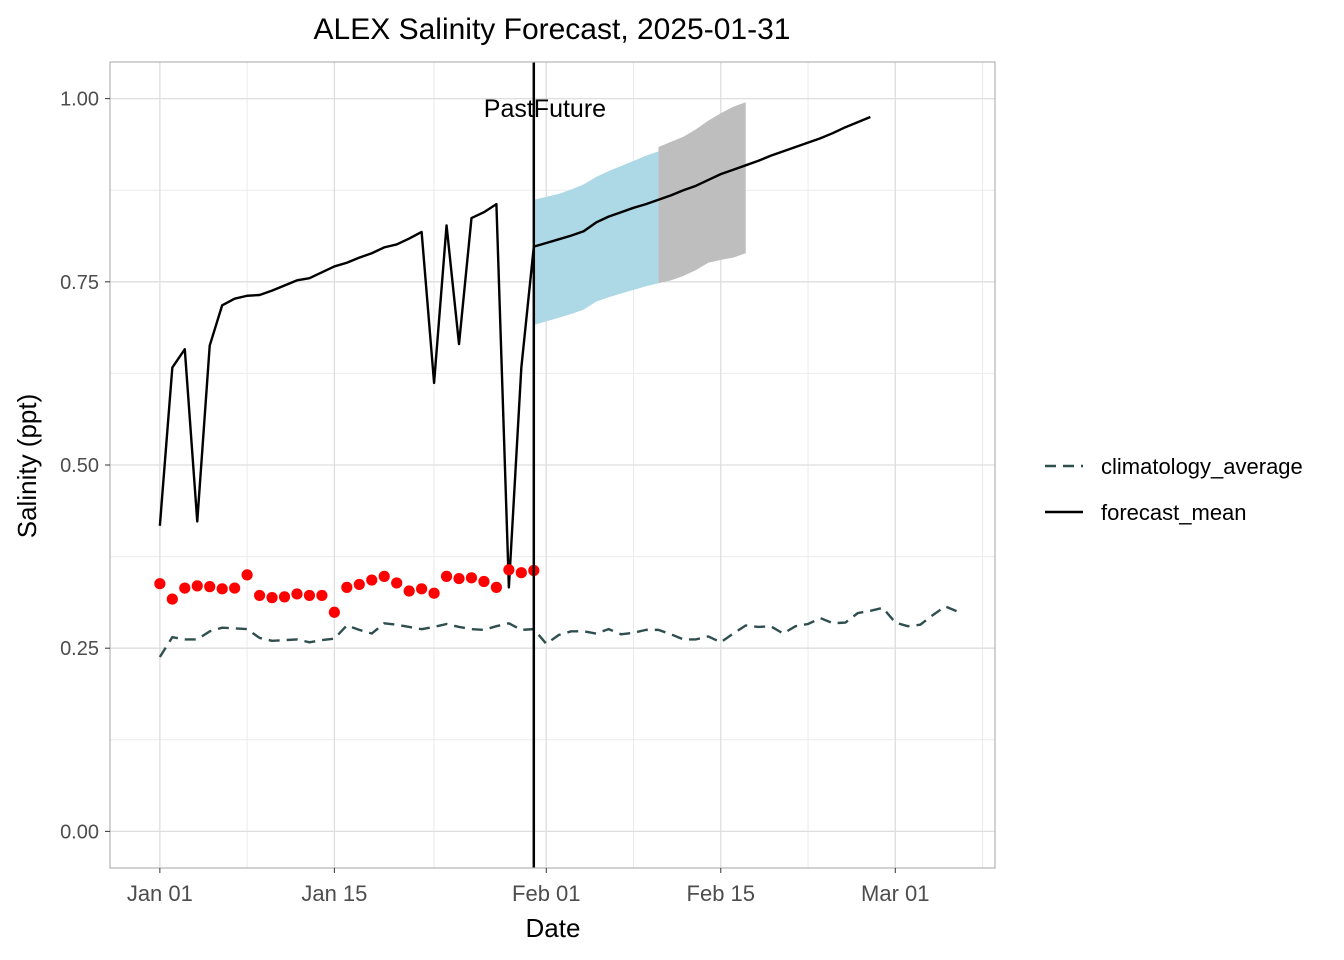 The width and height of the screenshot is (1344, 960). Describe the element at coordinates (570, 109) in the screenshot. I see `future-label: Future` at that location.